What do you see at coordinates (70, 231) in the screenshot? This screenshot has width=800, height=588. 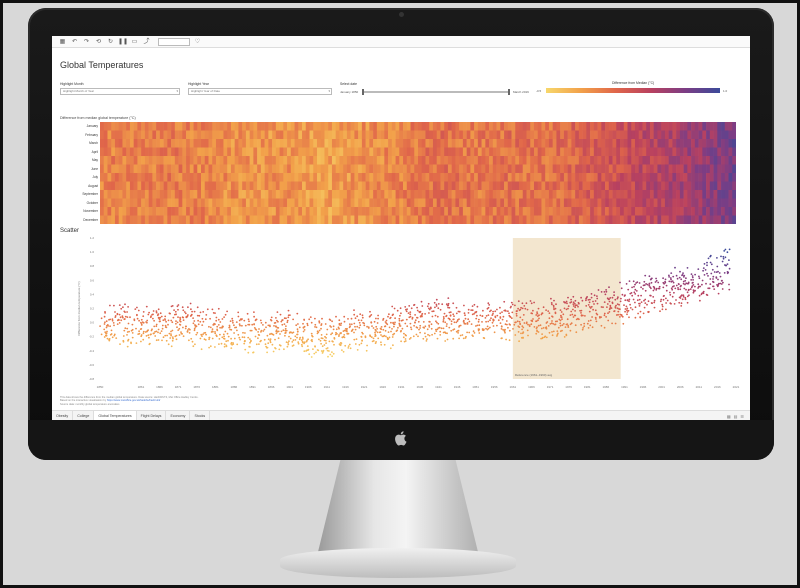 I see `scatter-title: Scatter` at bounding box center [70, 231].